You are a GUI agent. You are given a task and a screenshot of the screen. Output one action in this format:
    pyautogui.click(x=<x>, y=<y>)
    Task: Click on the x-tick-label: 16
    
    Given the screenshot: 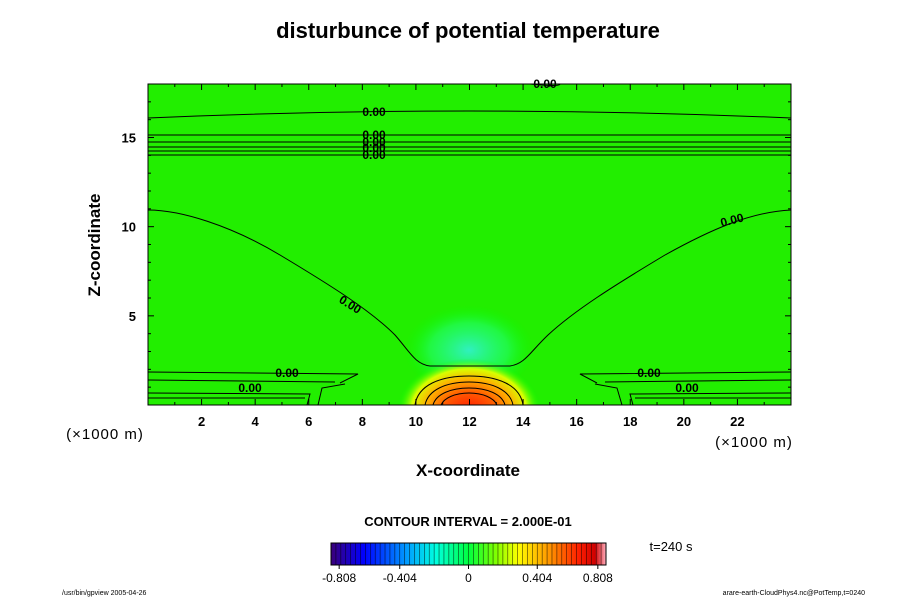 What is the action you would take?
    pyautogui.click(x=576, y=421)
    